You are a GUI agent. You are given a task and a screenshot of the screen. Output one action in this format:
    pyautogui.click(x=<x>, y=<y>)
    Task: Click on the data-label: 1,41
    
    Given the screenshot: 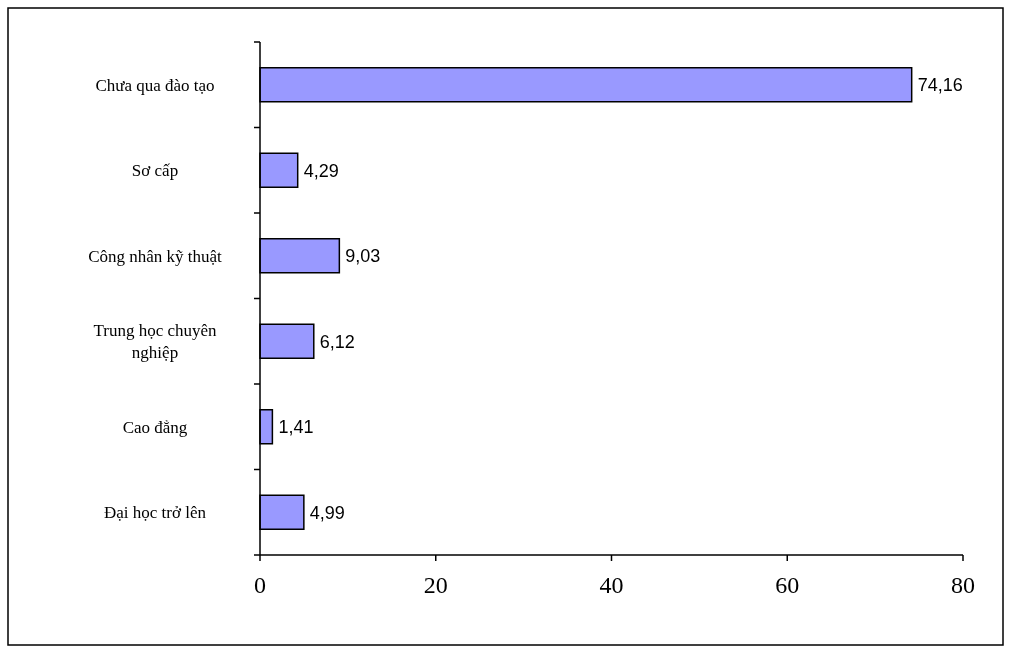 What is the action you would take?
    pyautogui.click(x=296, y=427)
    